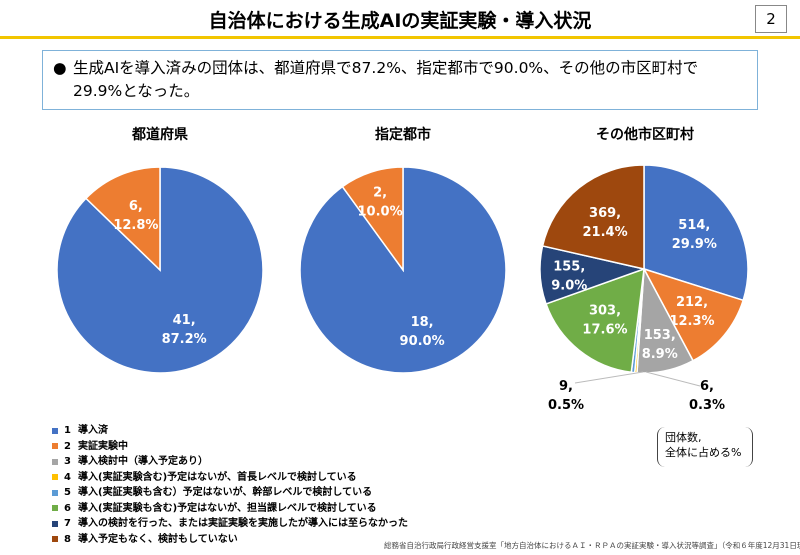 The height and width of the screenshot is (555, 800). I want to click on label-note: 団体数, 全体に占める%, so click(705, 447).